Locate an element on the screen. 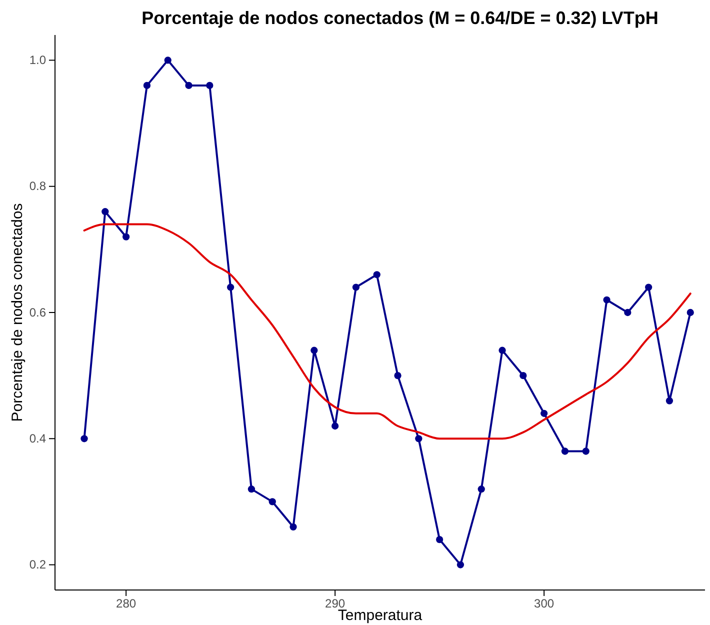 Image resolution: width=710 pixels, height=625 pixels. x-tick-label: 300 is located at coordinates (544, 603).